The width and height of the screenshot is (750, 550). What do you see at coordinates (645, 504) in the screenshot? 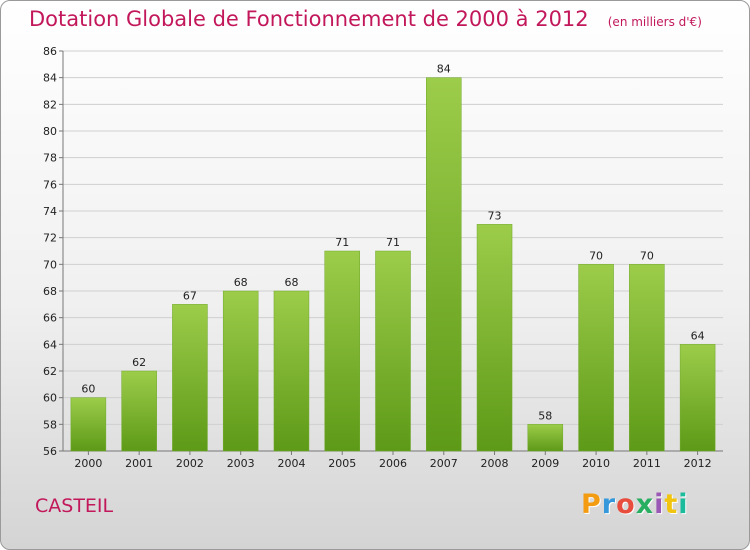
I see `logo-letter: x` at bounding box center [645, 504].